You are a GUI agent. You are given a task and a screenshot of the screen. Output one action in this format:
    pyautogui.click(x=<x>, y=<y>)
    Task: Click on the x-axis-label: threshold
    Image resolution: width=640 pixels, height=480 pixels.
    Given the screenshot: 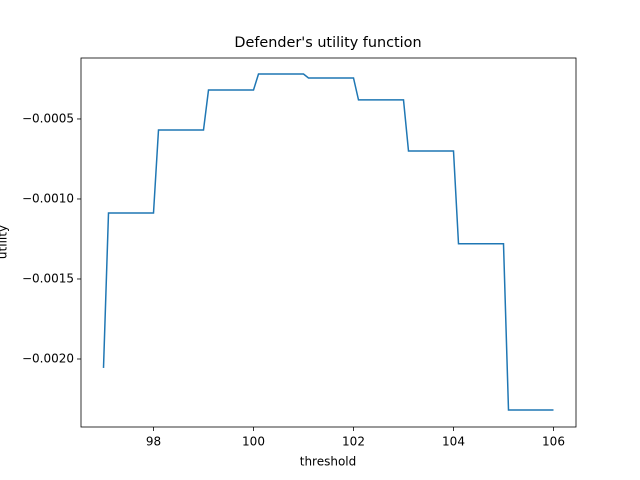 What is the action you would take?
    pyautogui.click(x=328, y=462)
    